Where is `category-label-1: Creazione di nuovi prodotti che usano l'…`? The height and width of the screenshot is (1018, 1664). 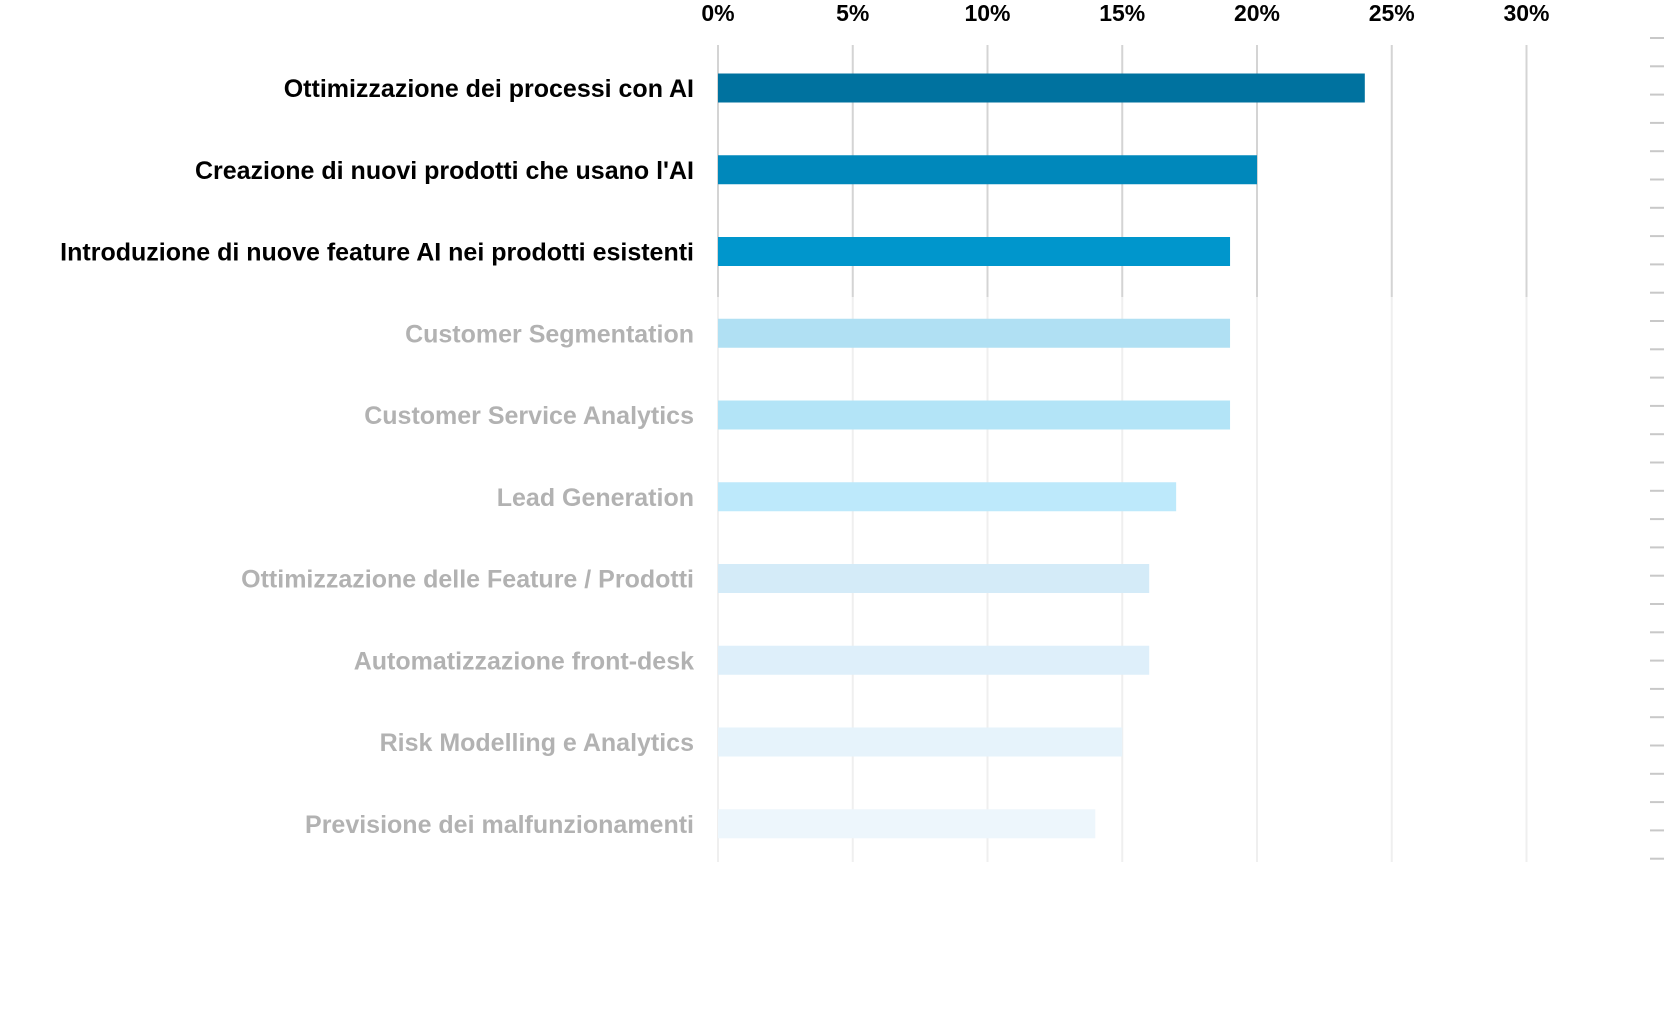
category-label-1: Creazione di nuovi prodotti che usano l'… is located at coordinates (444, 171).